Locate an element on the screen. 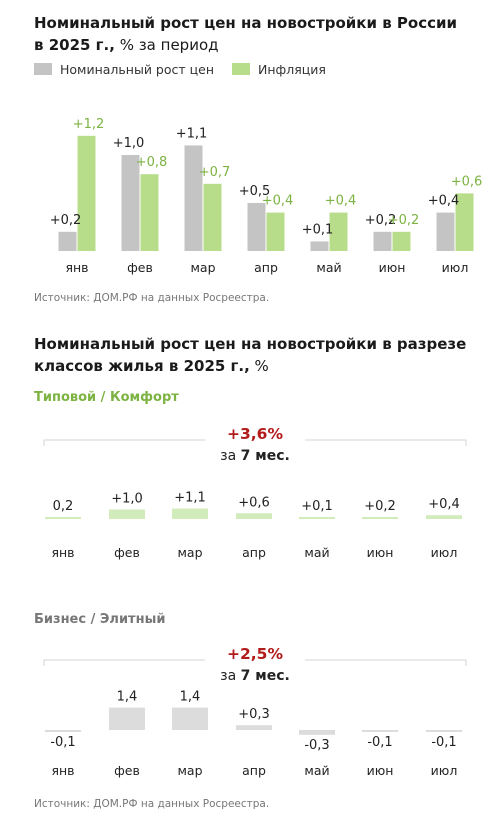 This screenshot has height=819, width=492. value-label-2: 1,4 is located at coordinates (190, 697).